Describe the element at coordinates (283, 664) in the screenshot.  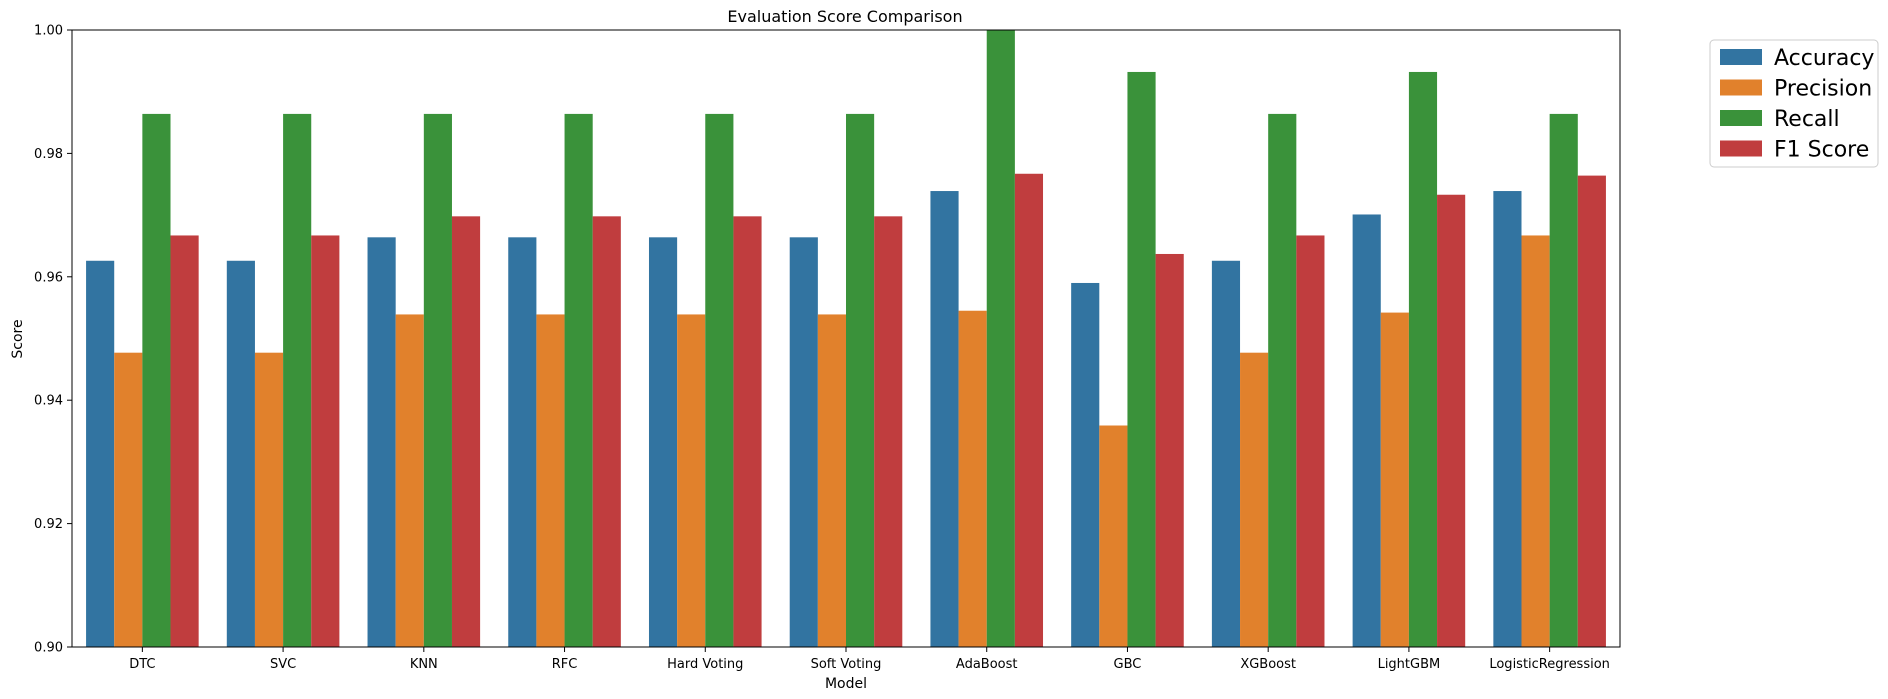
I see `x-tick-label: SVC` at that location.